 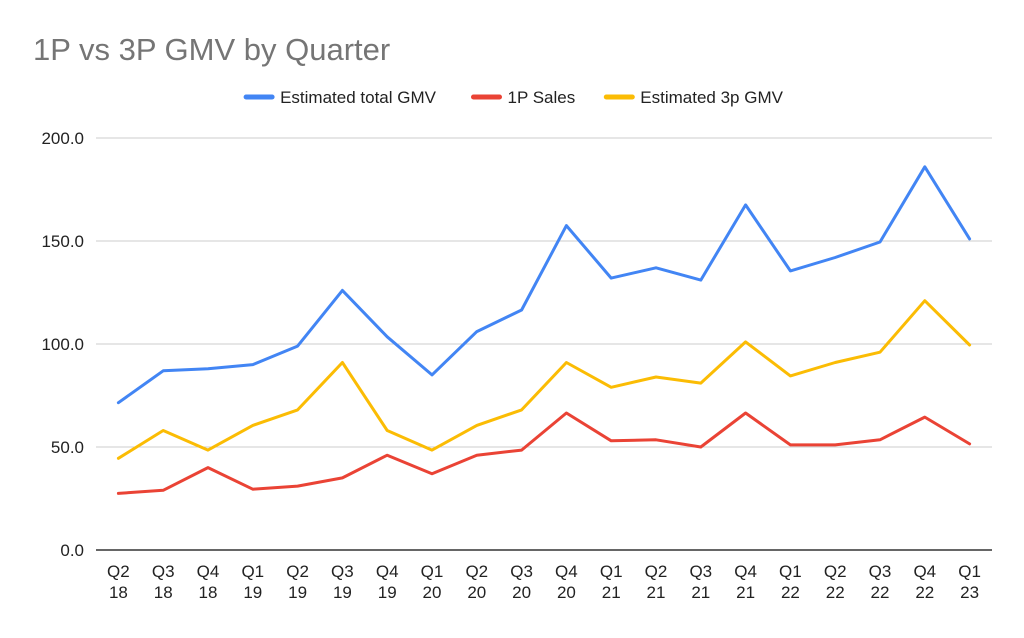 I want to click on y-axis: 0.0 50.0 100.0 150.0 200.0, so click(x=62, y=344).